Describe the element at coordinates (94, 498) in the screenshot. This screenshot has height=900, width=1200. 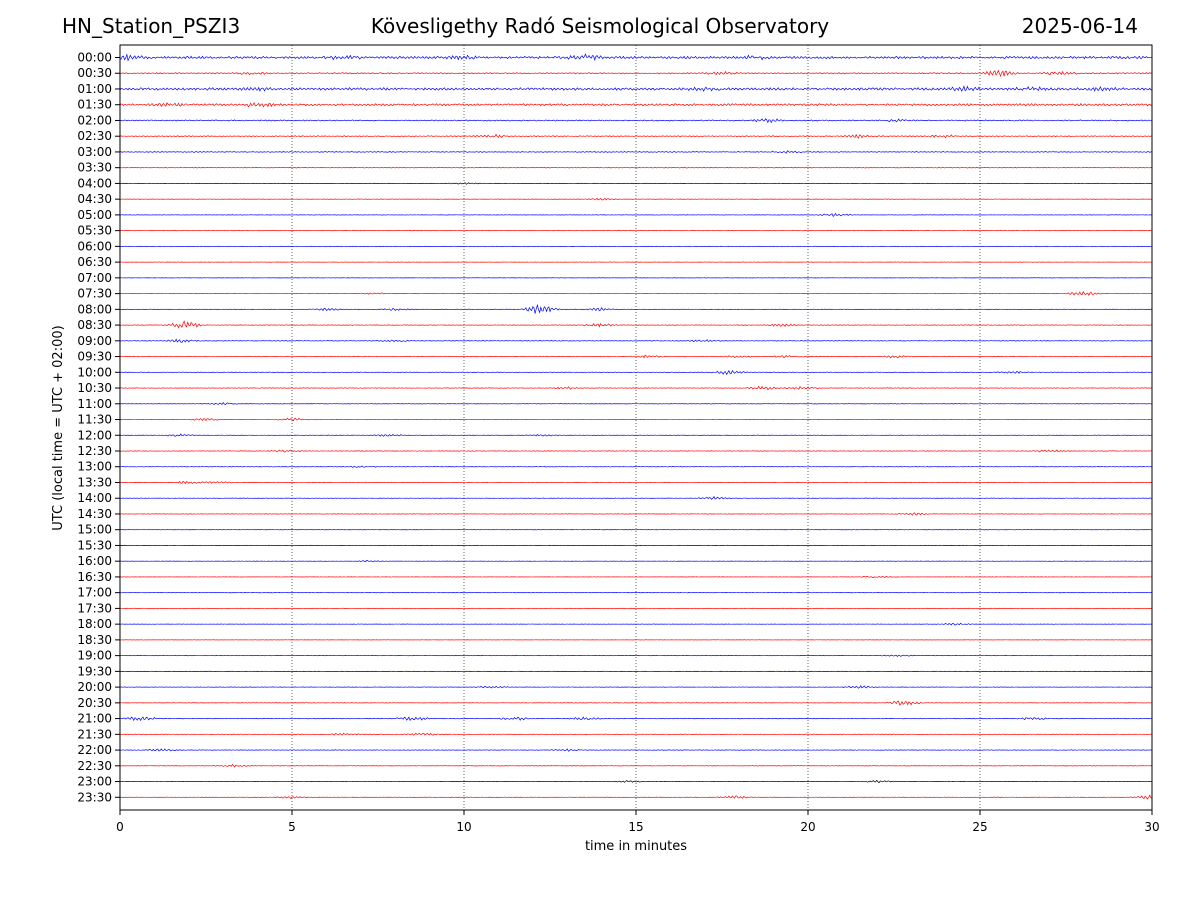
I see `y-tick-label: 14:00` at that location.